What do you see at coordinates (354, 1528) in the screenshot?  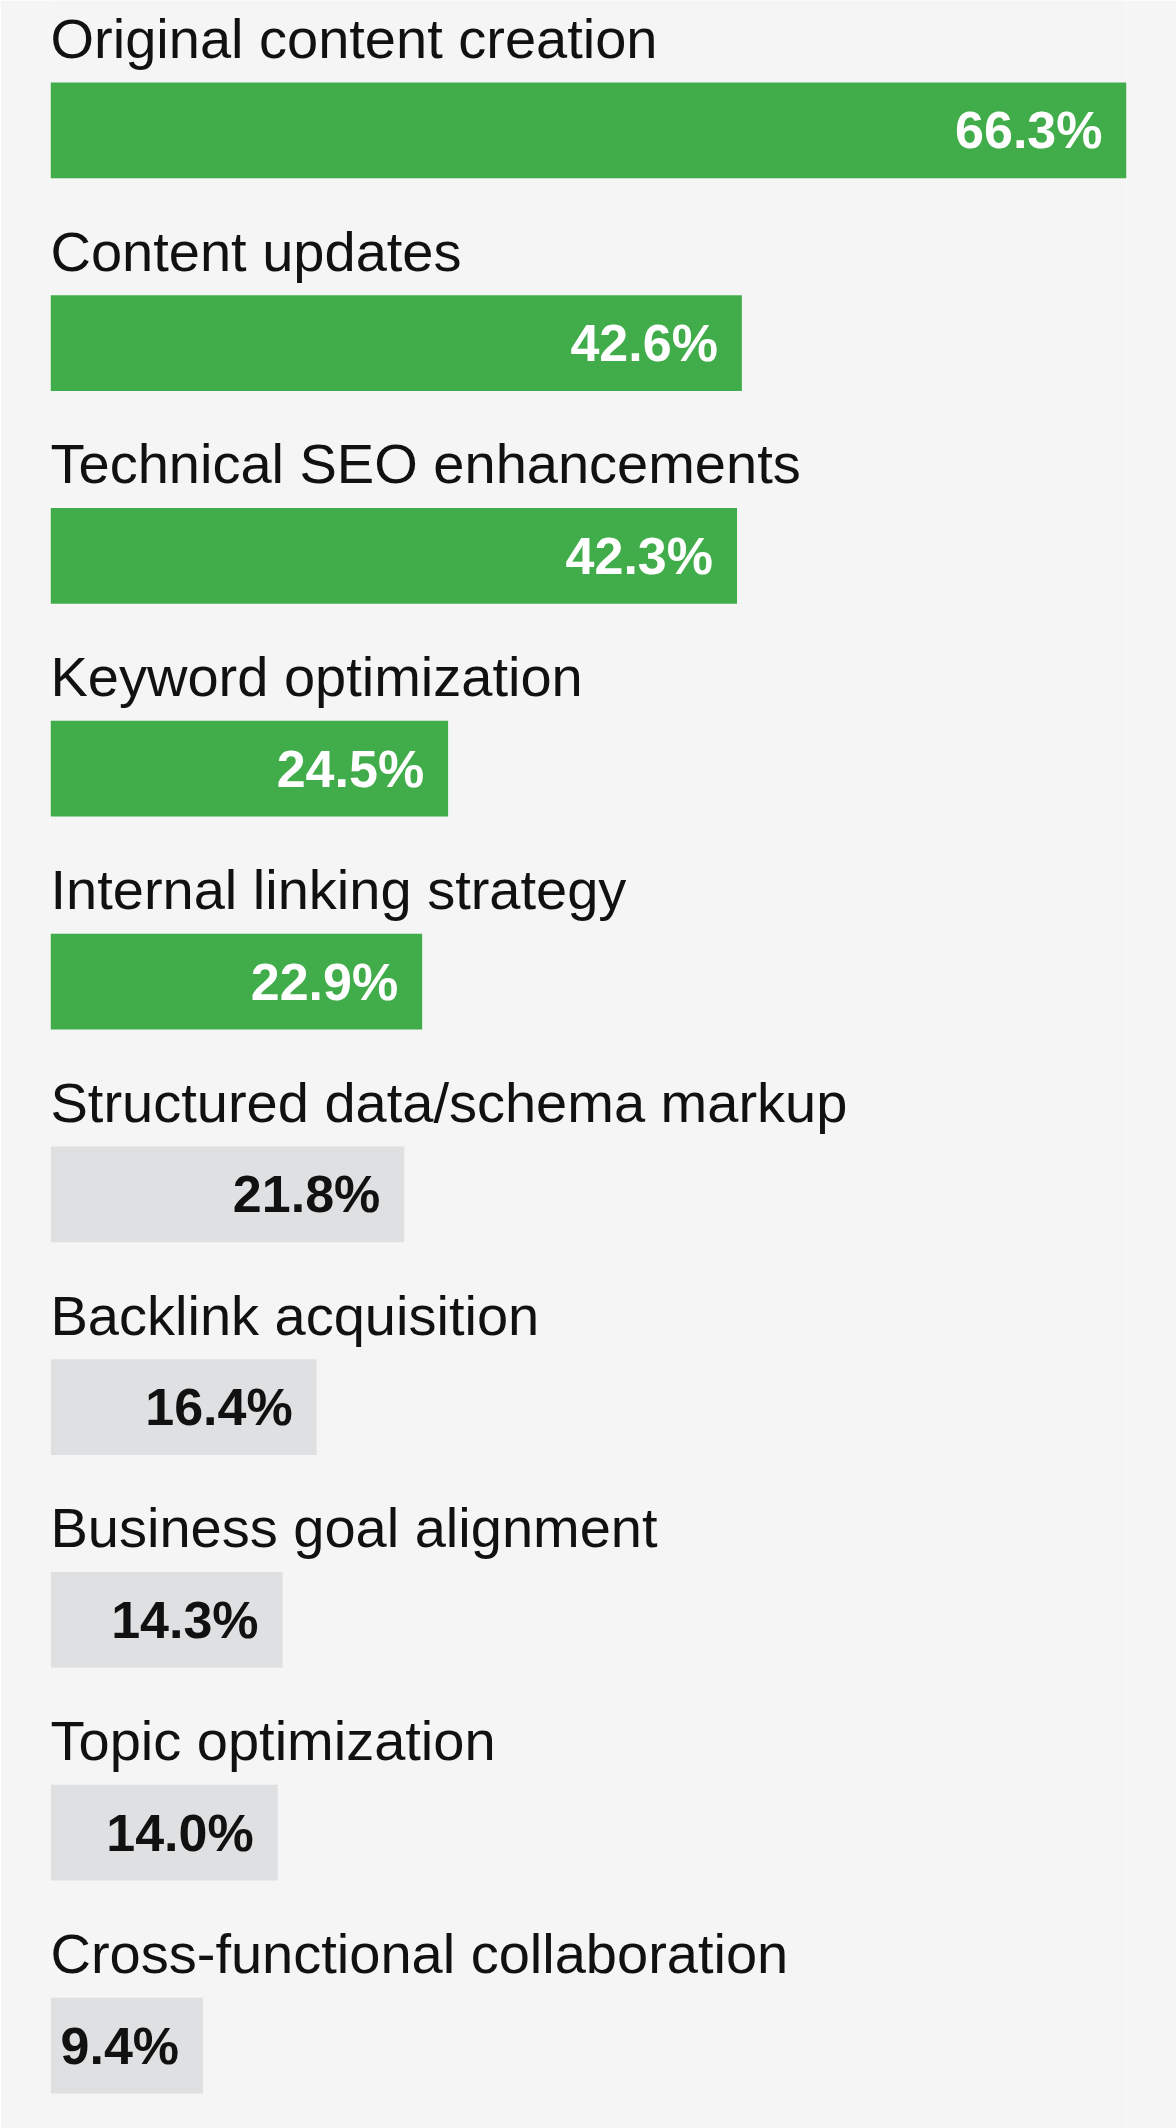 I see `y-tick-label: Business goal alignment` at bounding box center [354, 1528].